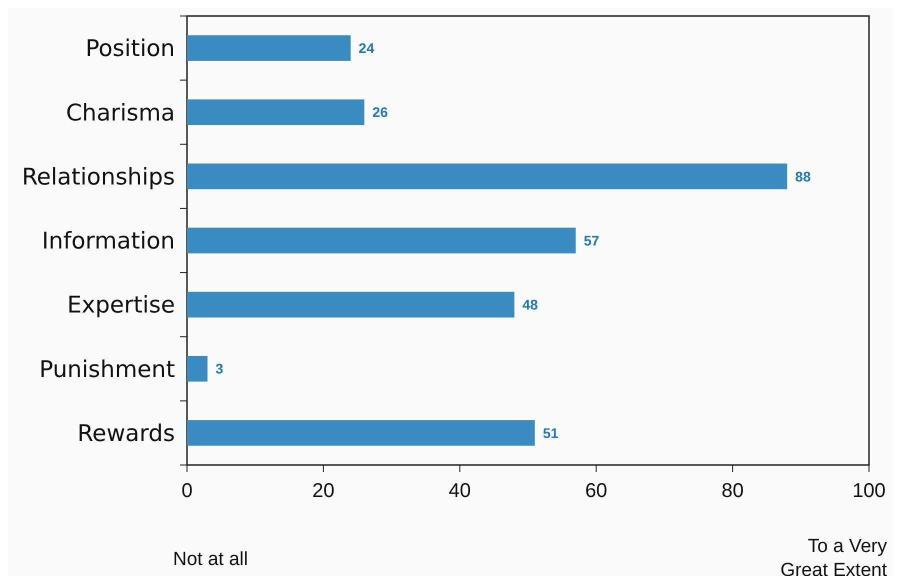 This screenshot has width=901, height=584. What do you see at coordinates (210, 559) in the screenshot?
I see `text: Not at all` at bounding box center [210, 559].